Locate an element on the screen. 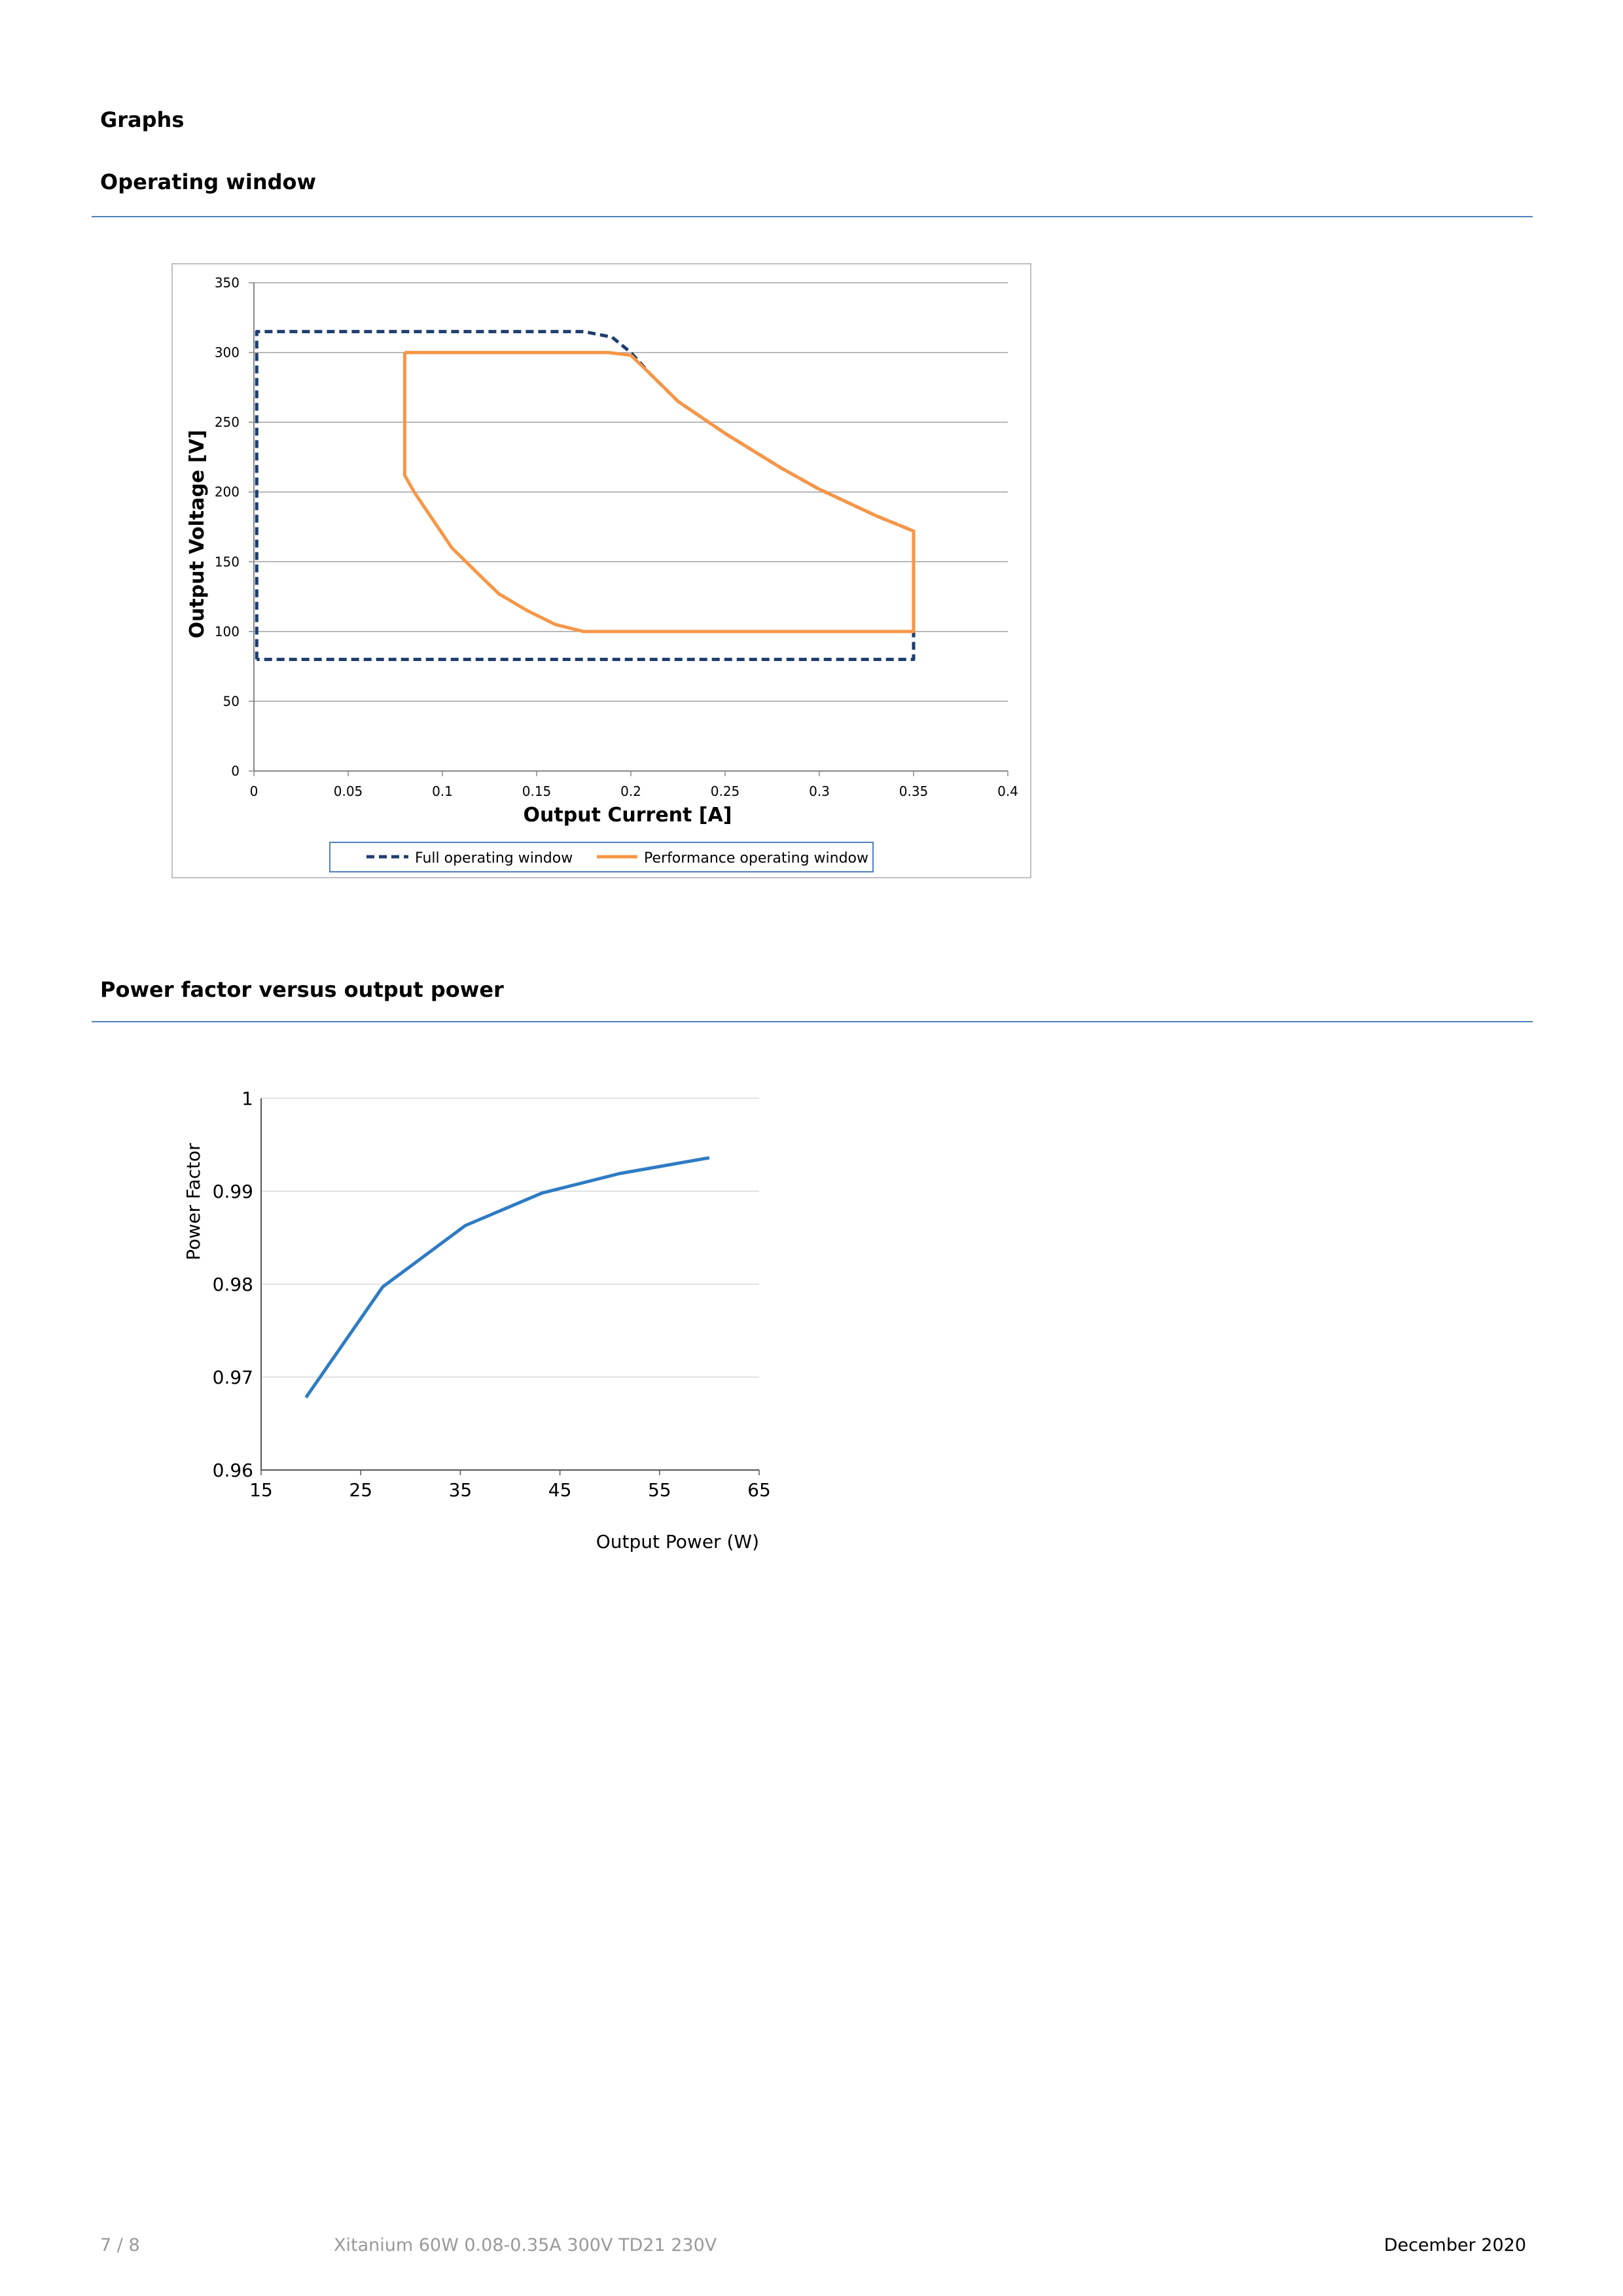 This screenshot has width=1623, height=2296. y-tick-label: 0.99 is located at coordinates (233, 1191).